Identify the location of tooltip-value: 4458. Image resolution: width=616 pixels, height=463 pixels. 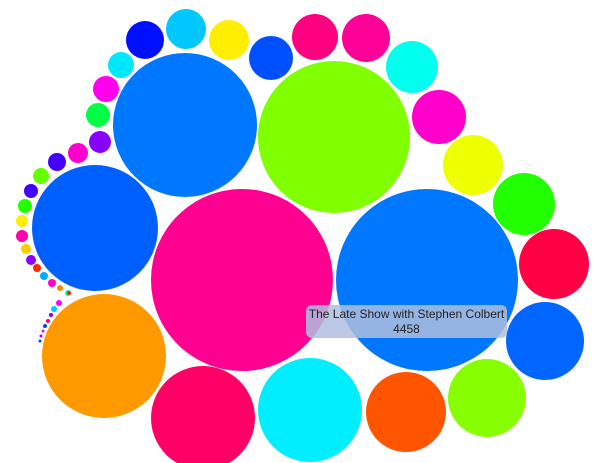
(406, 329).